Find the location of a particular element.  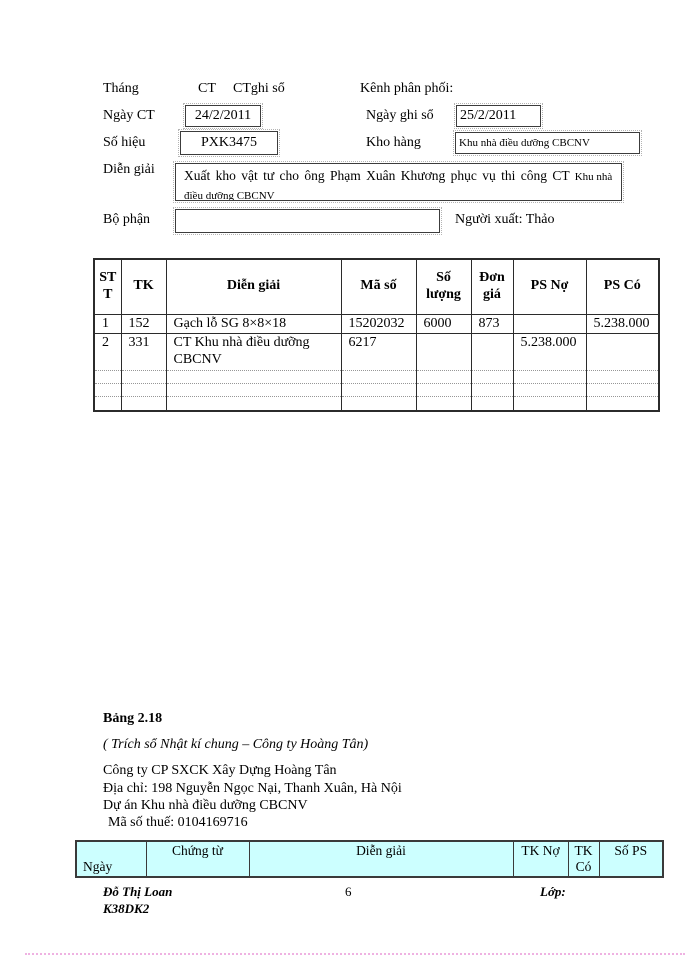

footer-author: Đỗ Thị Loan is located at coordinates (138, 891).